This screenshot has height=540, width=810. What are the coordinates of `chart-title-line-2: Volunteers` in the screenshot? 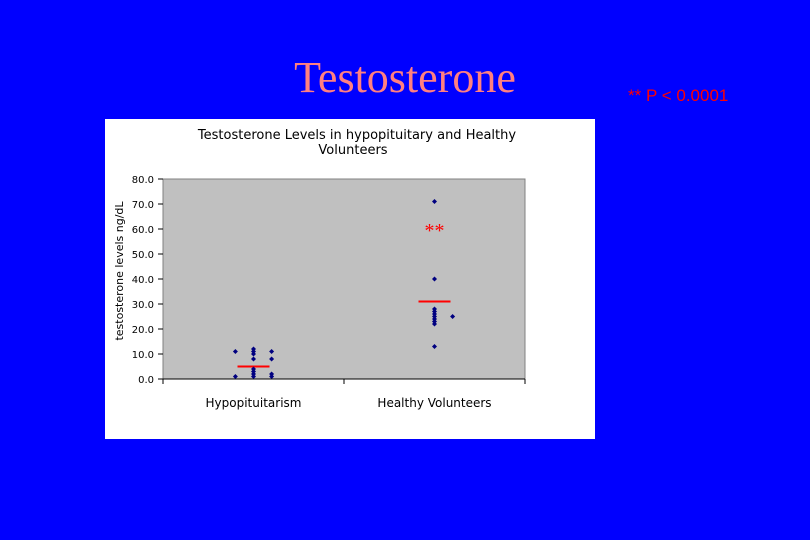 It's located at (352, 150).